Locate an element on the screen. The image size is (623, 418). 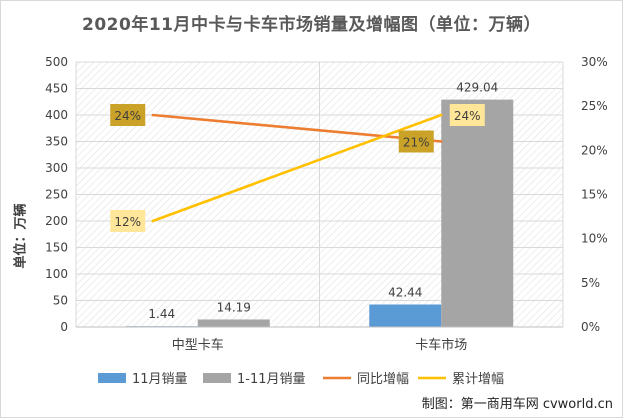
y-tick-label: 250 is located at coordinates (56, 195).